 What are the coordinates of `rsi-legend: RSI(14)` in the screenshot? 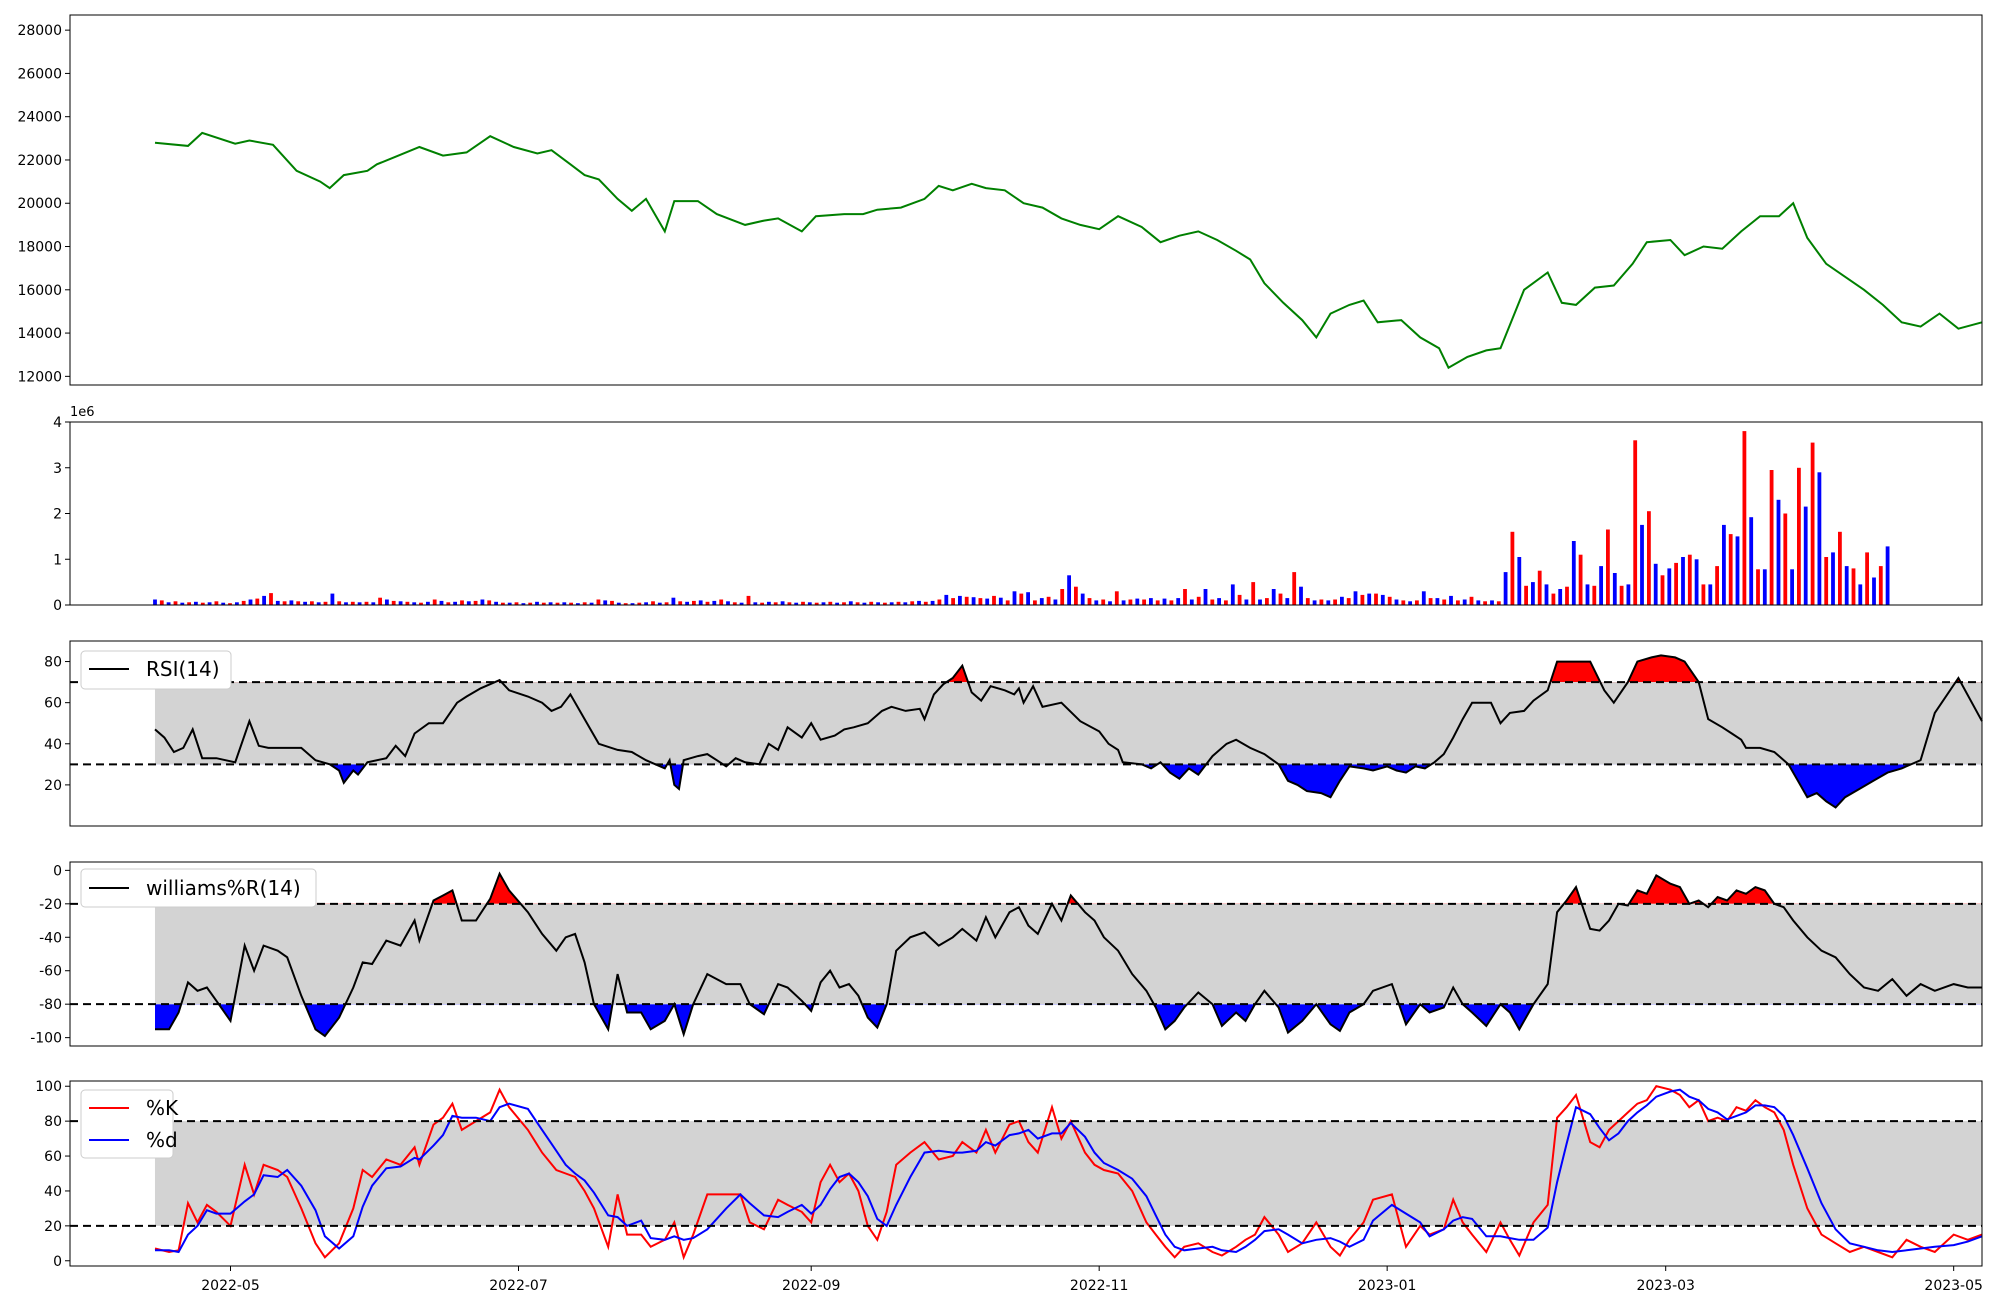 It's located at (156, 670).